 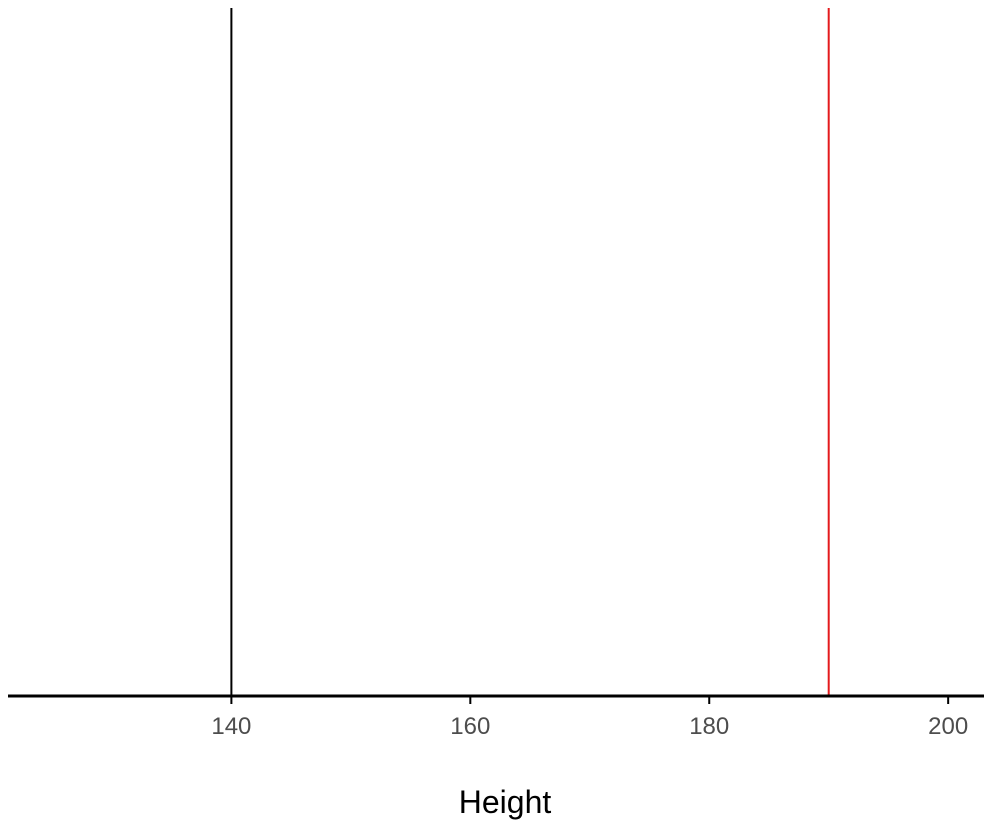 I want to click on x-tick-label: 200, so click(x=948, y=726).